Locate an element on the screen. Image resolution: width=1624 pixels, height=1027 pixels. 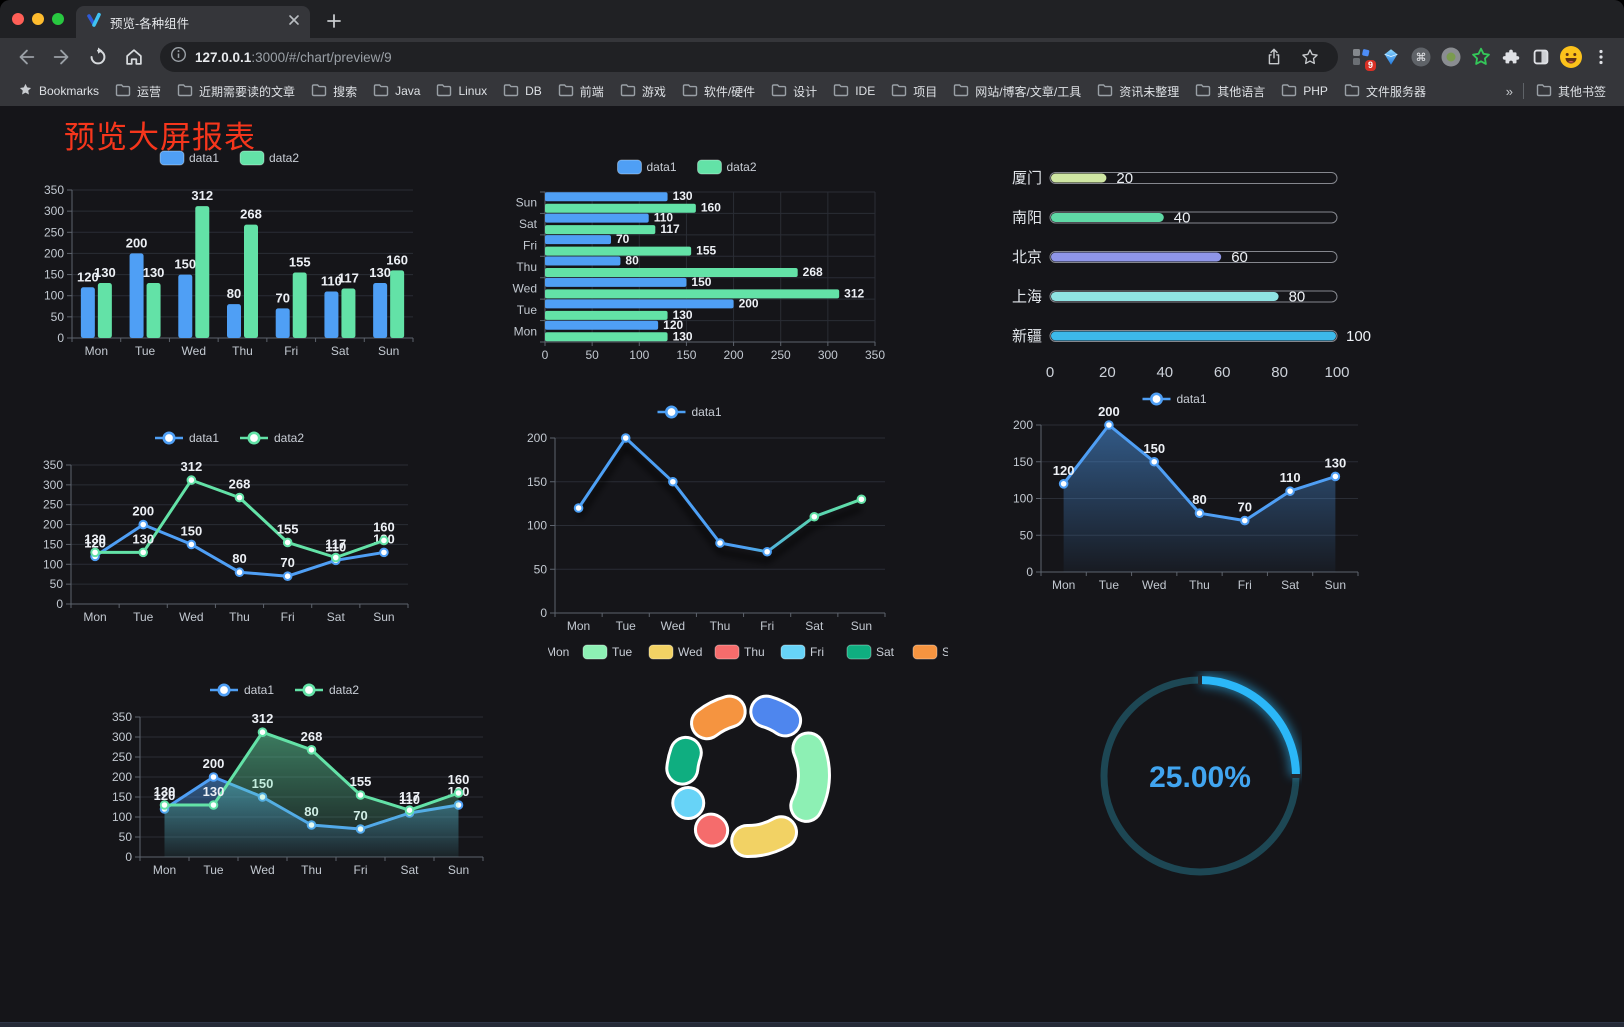
svg-text: 300 is located at coordinates (828, 355).